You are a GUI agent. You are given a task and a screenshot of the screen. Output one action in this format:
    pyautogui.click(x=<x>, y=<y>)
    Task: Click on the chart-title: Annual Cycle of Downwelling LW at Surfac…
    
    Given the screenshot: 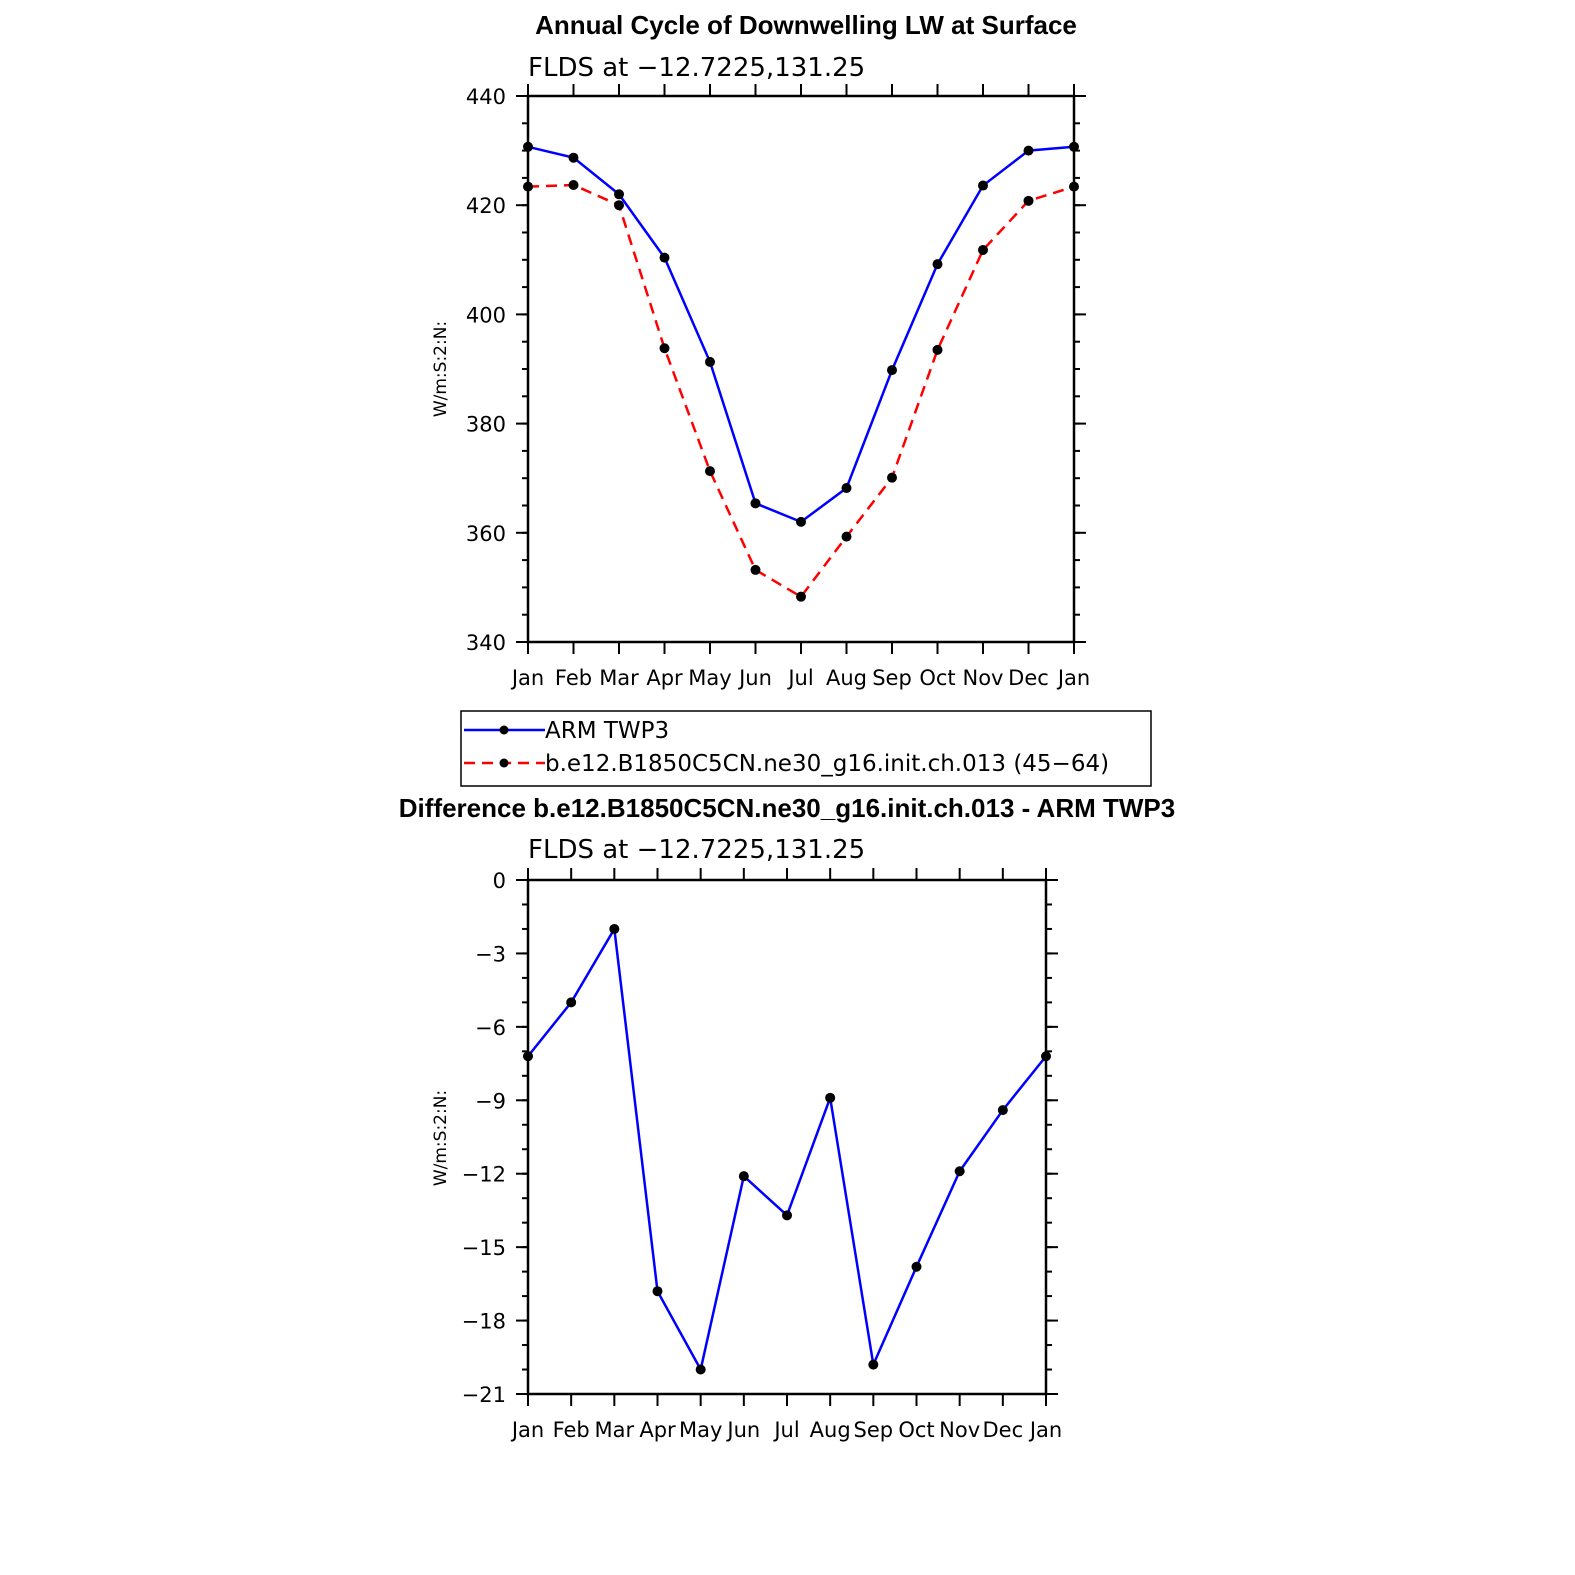 What is the action you would take?
    pyautogui.click(x=806, y=25)
    